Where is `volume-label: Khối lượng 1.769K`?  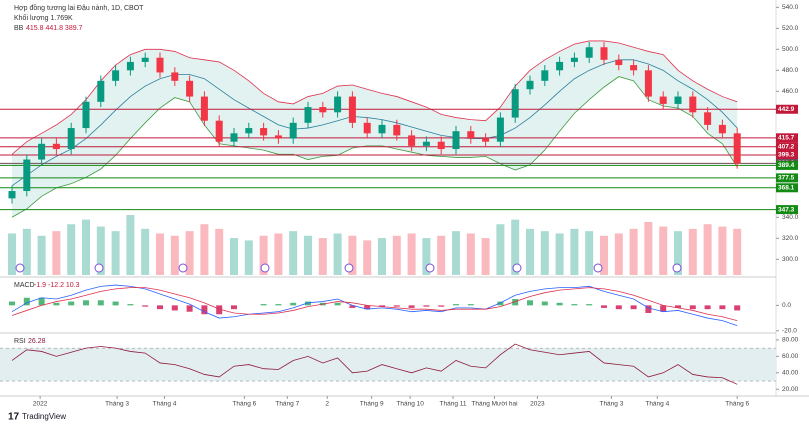
volume-label: Khối lượng 1.769K is located at coordinates (43, 17).